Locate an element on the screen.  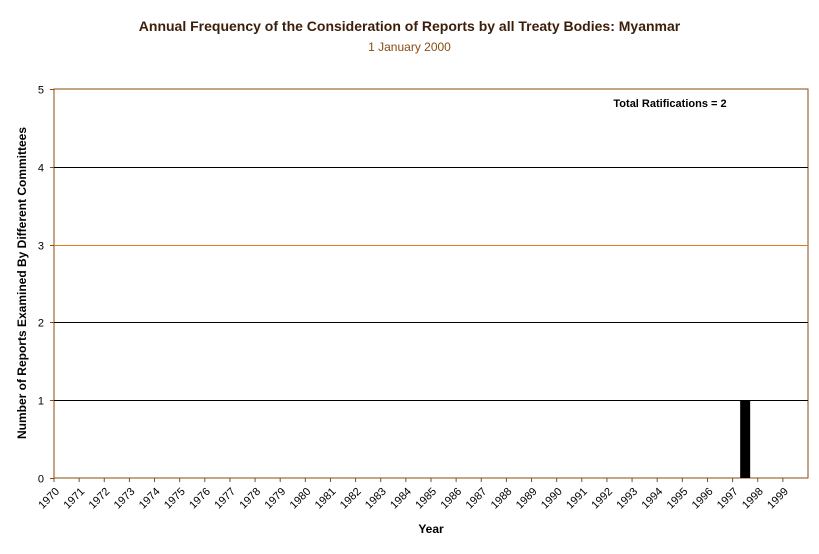
y-tick-label-2: 2 is located at coordinates (41, 324).